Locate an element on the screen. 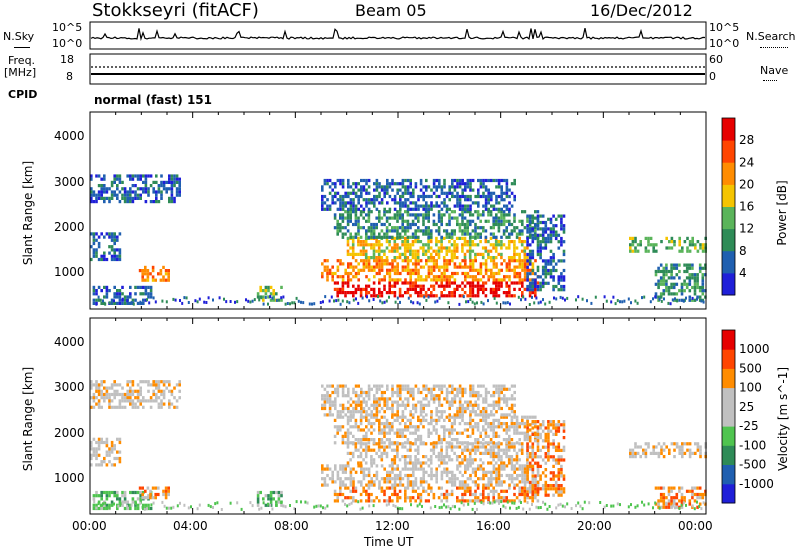 The height and width of the screenshot is (554, 800). power-ytick-4000: 4000 is located at coordinates (69, 136).